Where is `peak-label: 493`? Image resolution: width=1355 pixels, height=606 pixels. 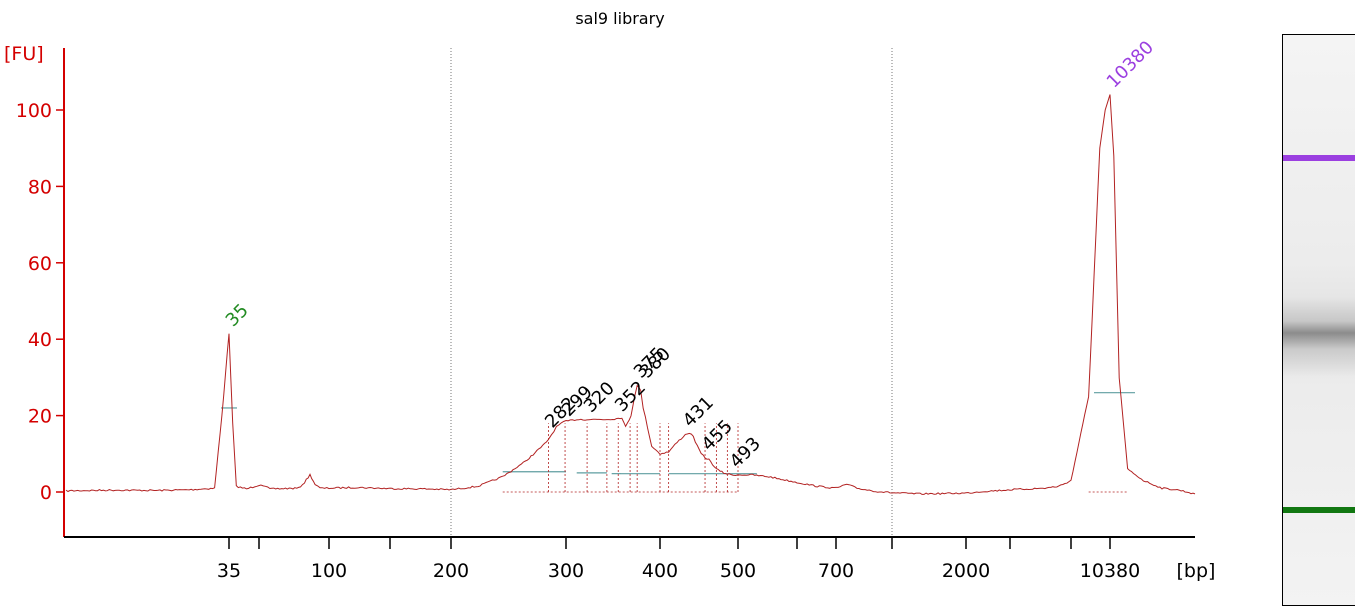
peak-label: 493 is located at coordinates (745, 452).